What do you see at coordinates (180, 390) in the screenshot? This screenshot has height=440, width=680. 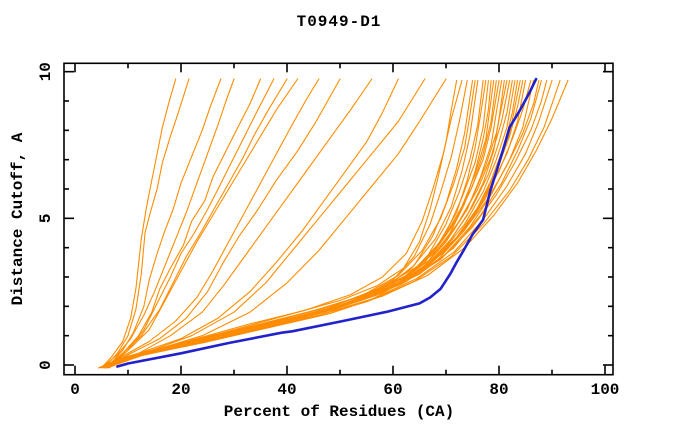 I see `x-tick-label: 20` at bounding box center [180, 390].